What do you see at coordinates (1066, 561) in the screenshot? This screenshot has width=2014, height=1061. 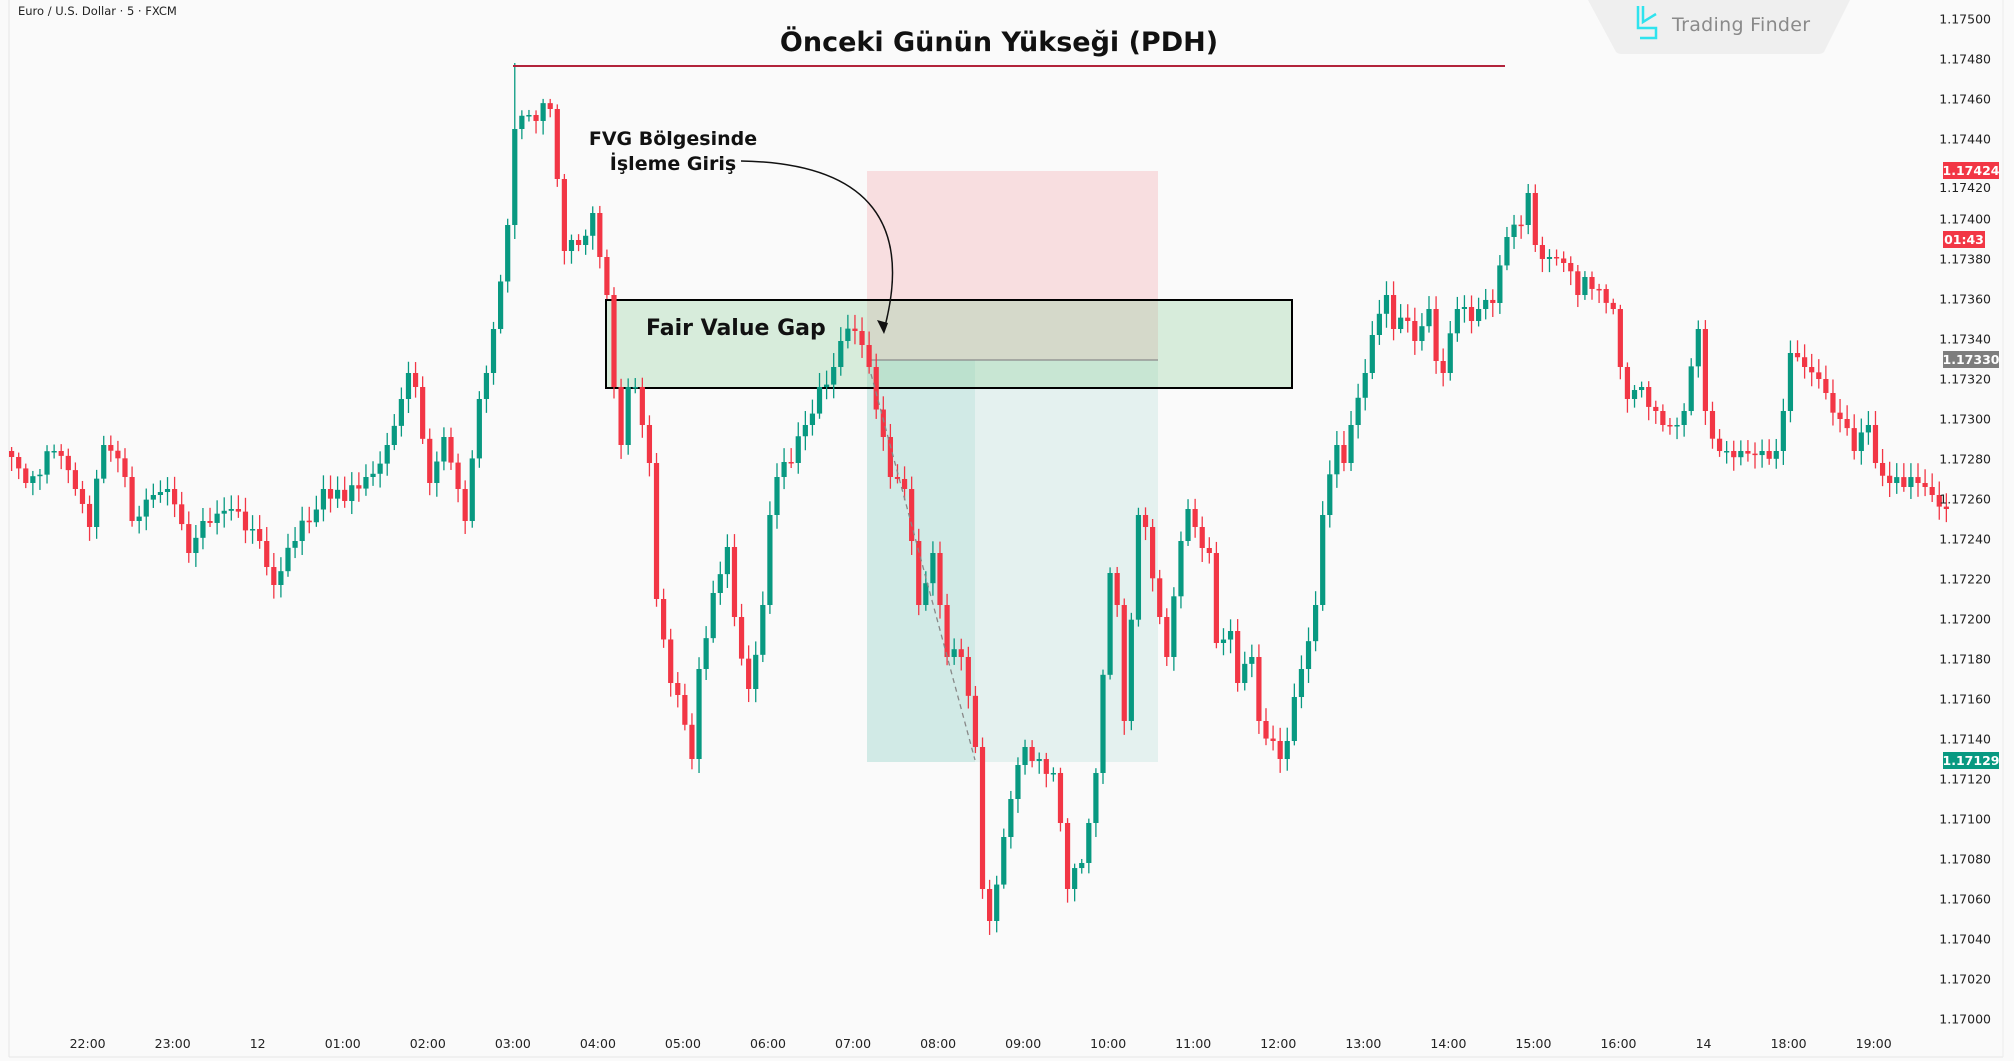 I see `take-profit-zone` at bounding box center [1066, 561].